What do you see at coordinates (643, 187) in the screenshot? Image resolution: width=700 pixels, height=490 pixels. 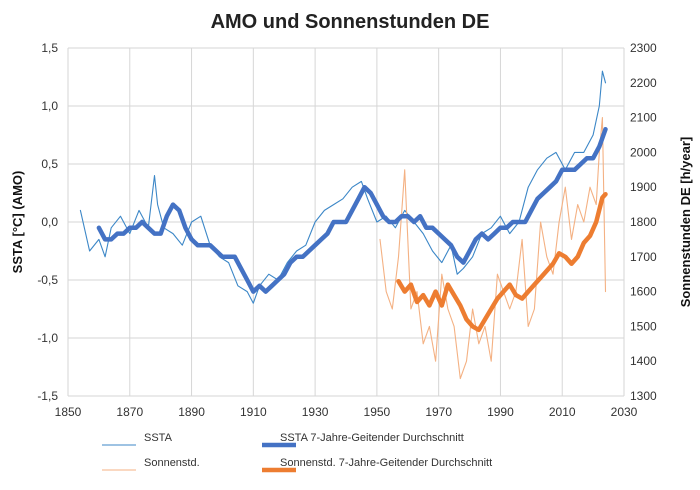 I see `y-right-tick-label: 1900` at bounding box center [643, 187].